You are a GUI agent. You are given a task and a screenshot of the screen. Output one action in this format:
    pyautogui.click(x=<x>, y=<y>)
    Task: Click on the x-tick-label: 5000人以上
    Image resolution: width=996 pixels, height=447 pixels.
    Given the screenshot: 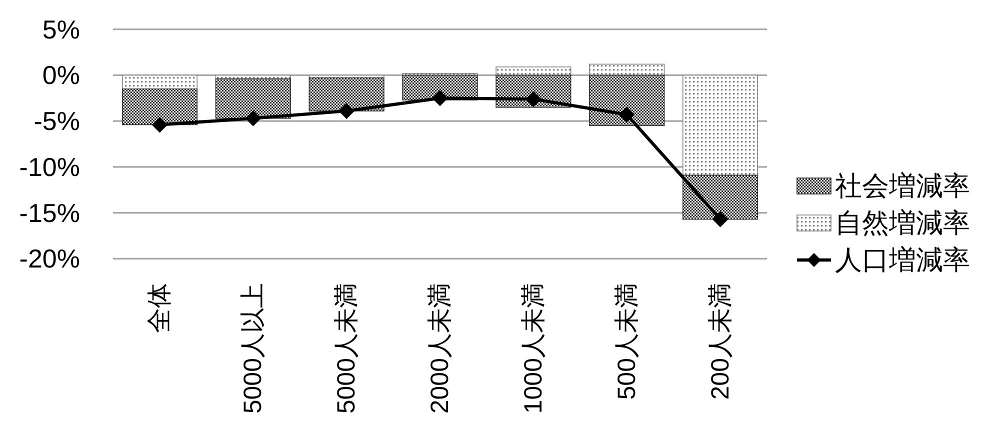 What is the action you would take?
    pyautogui.click(x=253, y=348)
    